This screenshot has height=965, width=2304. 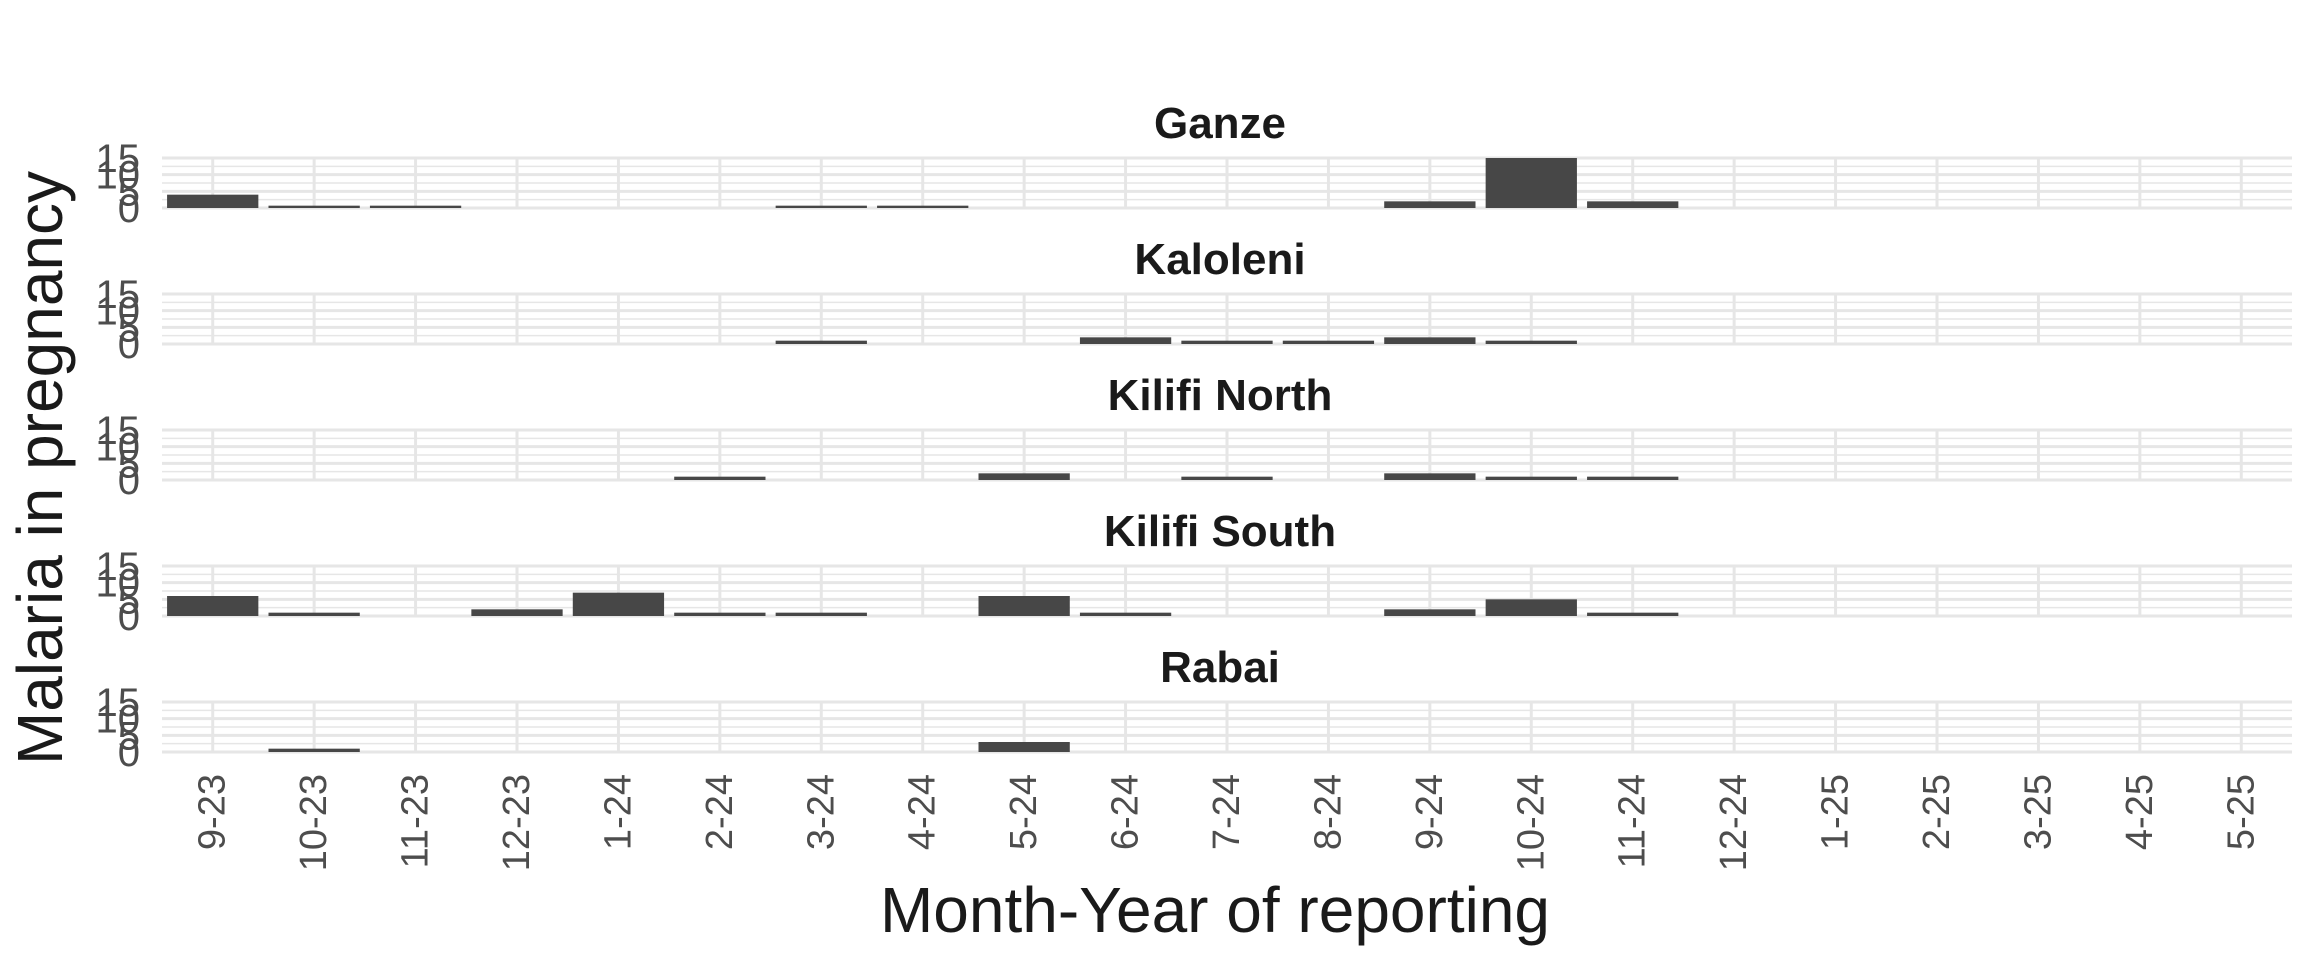 I want to click on x-tick-label: 5-24, so click(x=1024, y=812).